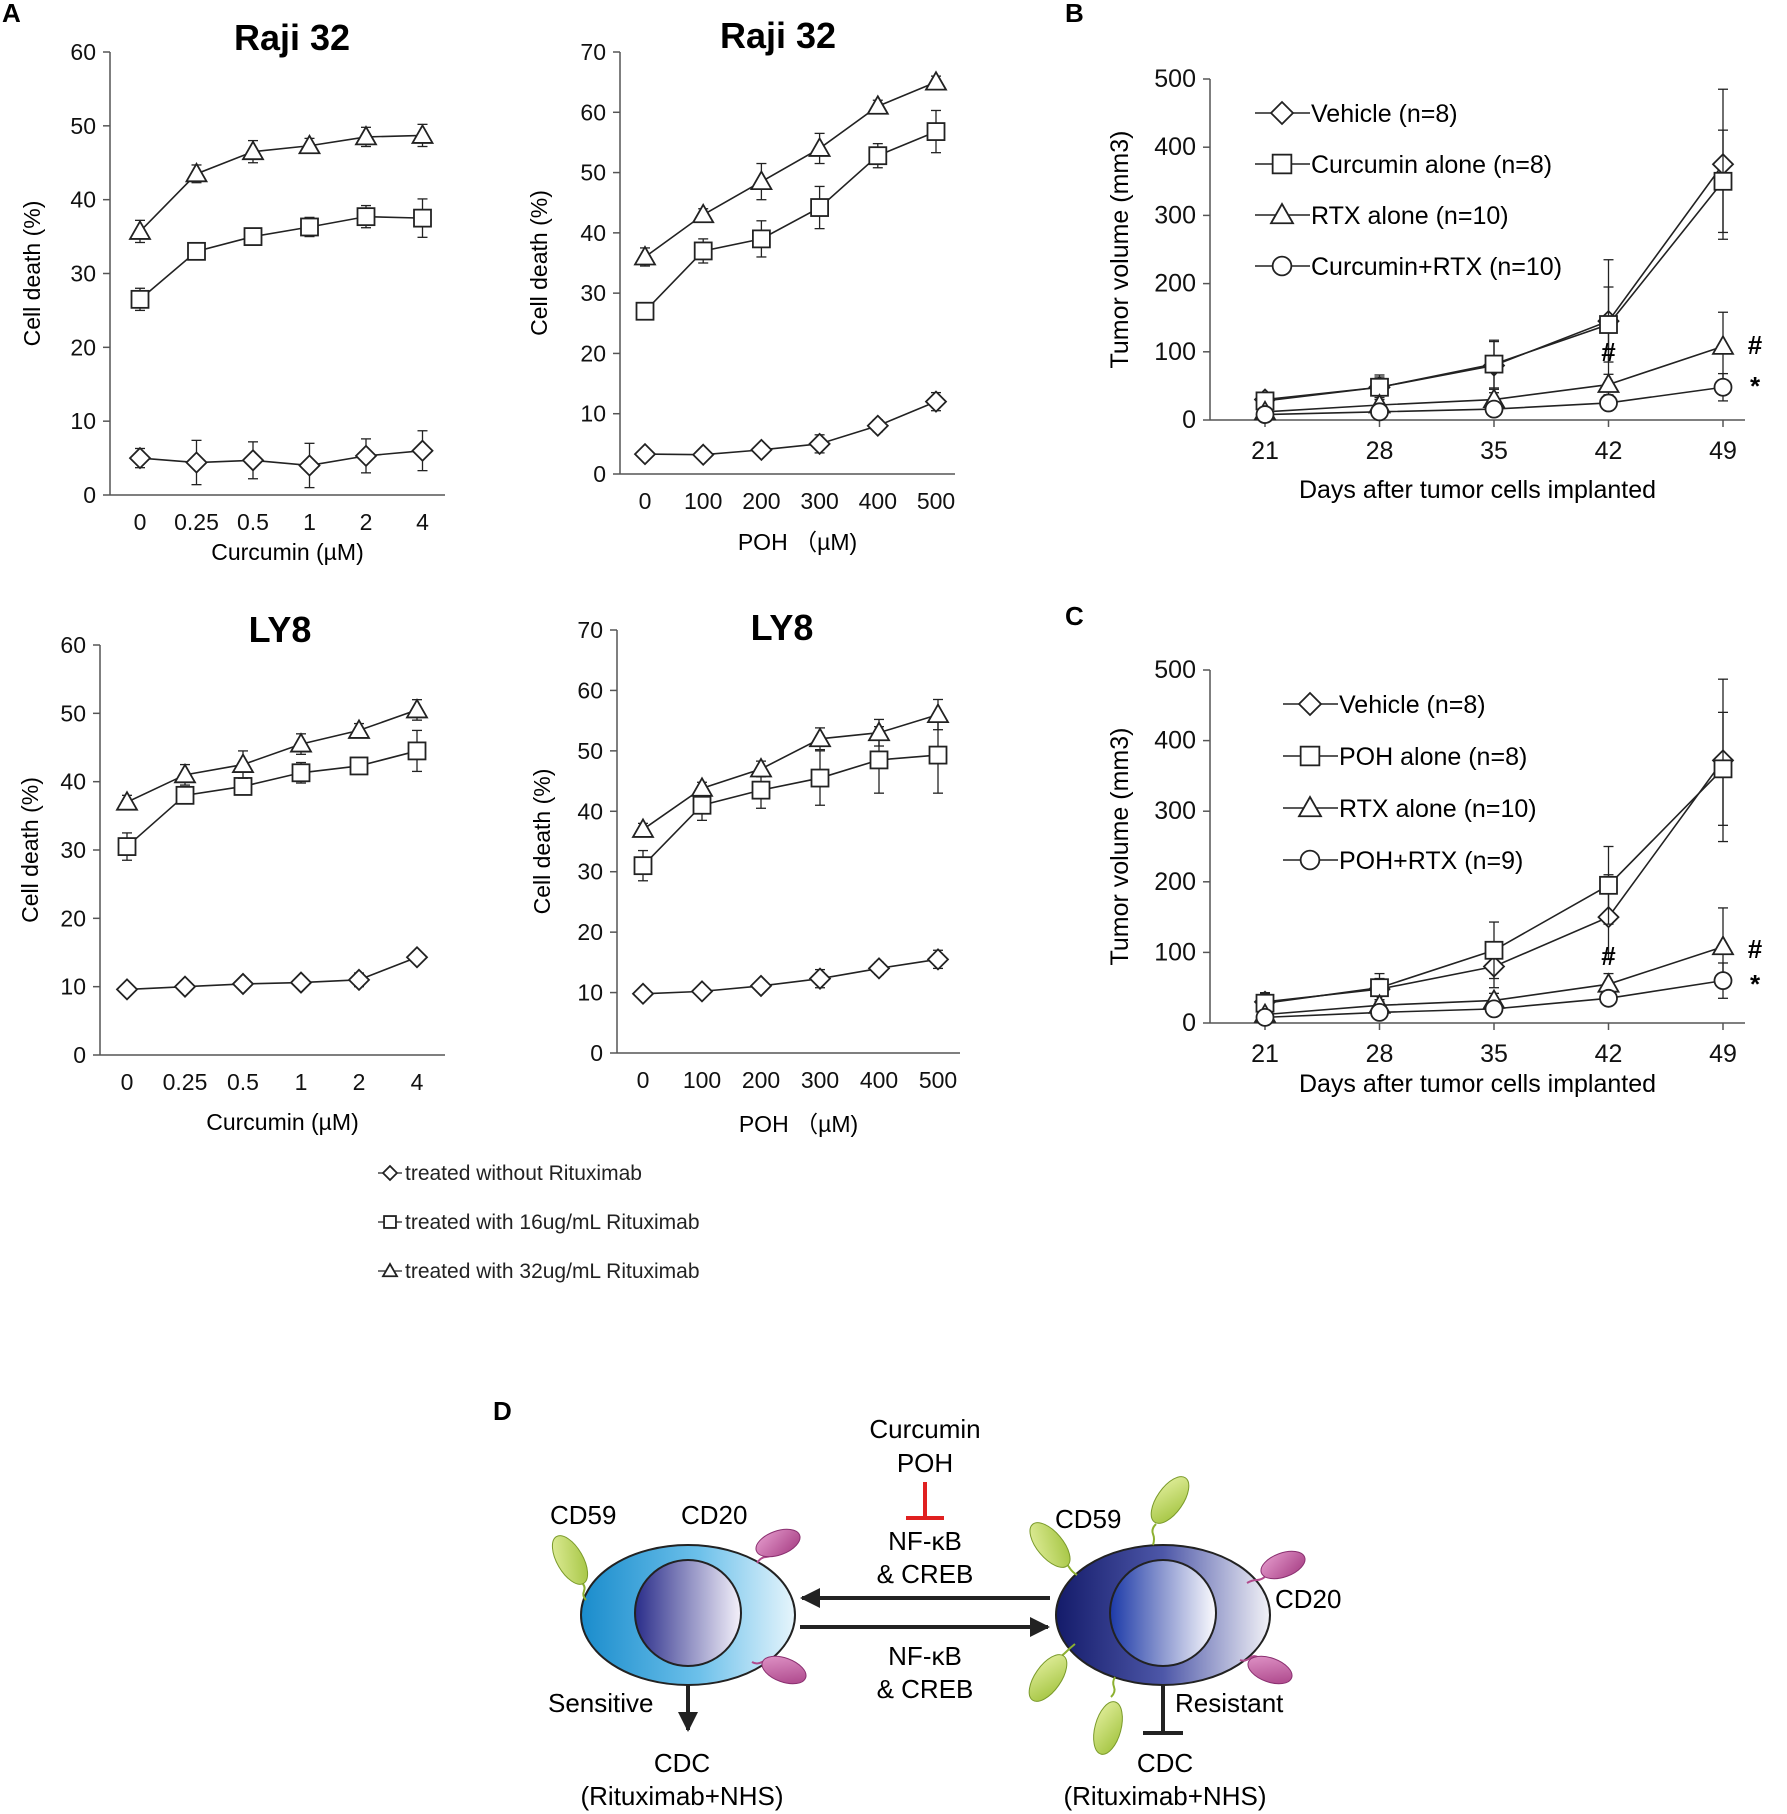 The height and width of the screenshot is (1814, 1787). Describe the element at coordinates (1755, 386) in the screenshot. I see `significance-mark: *` at that location.